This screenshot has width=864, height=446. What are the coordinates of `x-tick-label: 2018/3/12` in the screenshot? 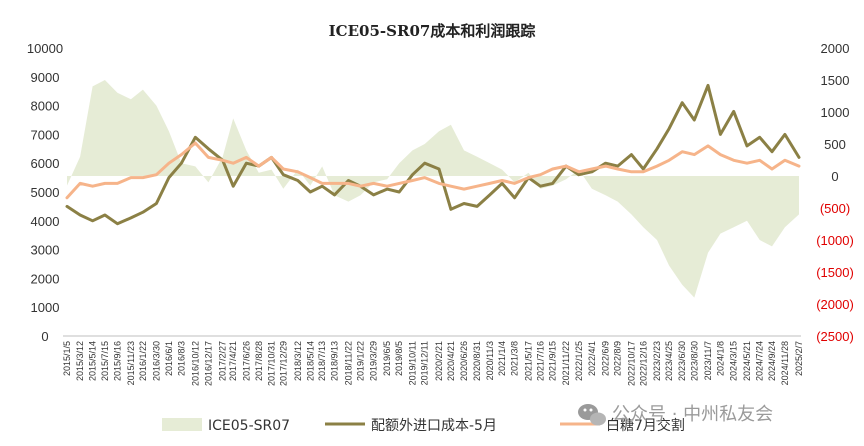 It's located at (298, 361).